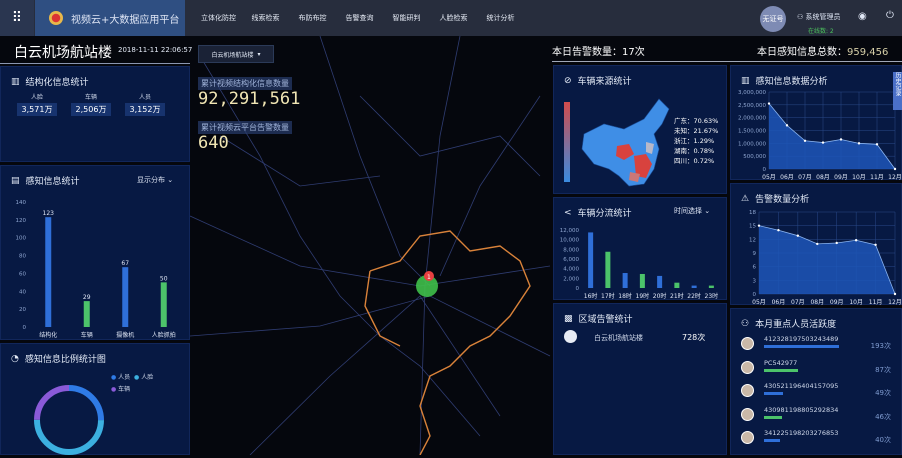 This screenshot has width=902, height=458. Describe the element at coordinates (429, 277) in the screenshot. I see `map-marker-label: 1` at that location.